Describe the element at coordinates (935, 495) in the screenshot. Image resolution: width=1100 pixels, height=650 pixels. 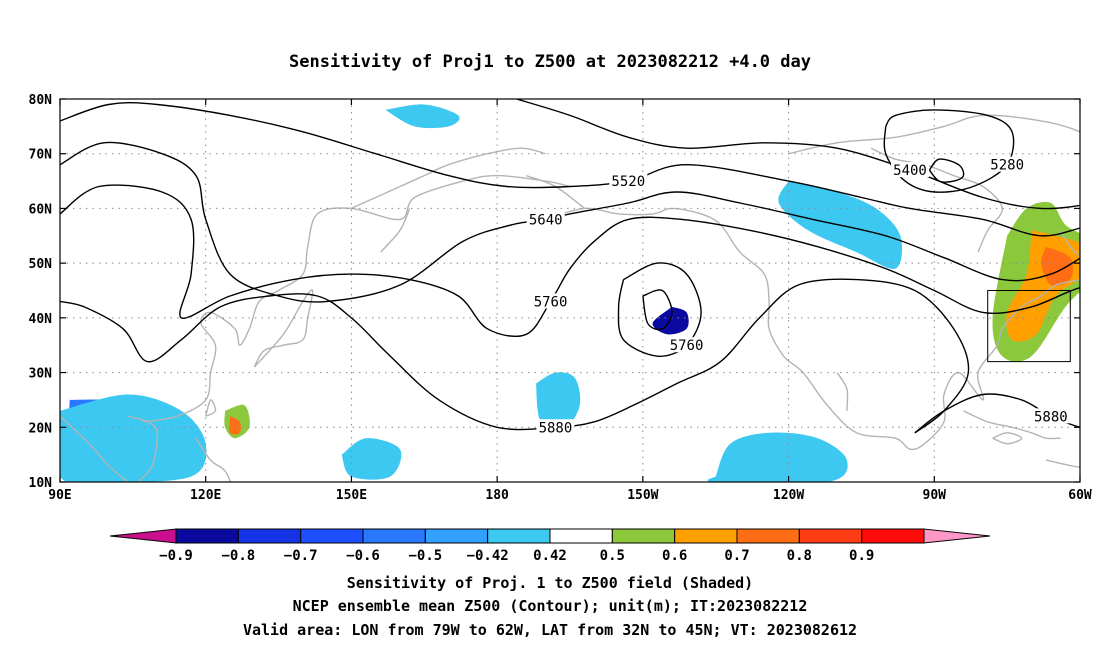
I see `x-tick-label: 90W` at that location.